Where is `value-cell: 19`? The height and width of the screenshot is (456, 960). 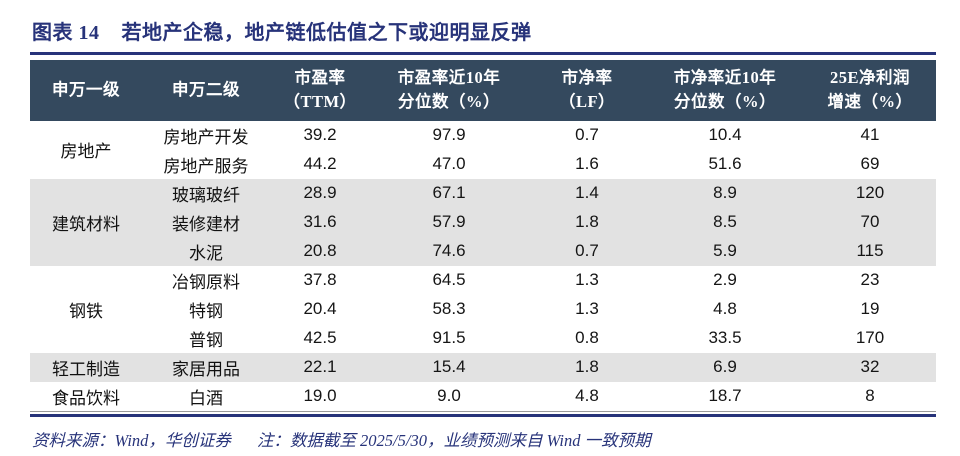 value-cell: 19 is located at coordinates (870, 308).